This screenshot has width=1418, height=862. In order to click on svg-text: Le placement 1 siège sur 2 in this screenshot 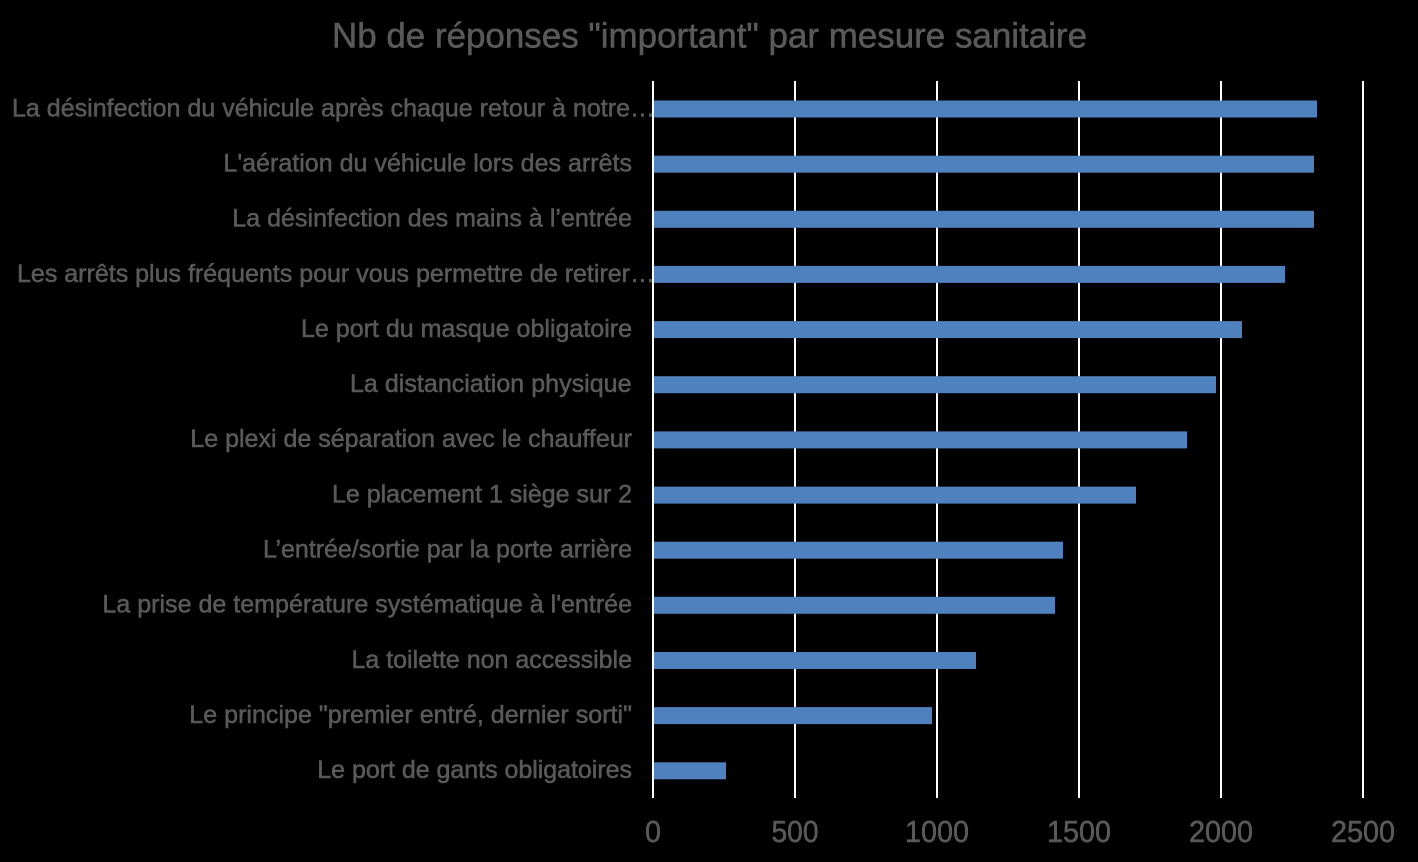, I will do `click(482, 494)`.